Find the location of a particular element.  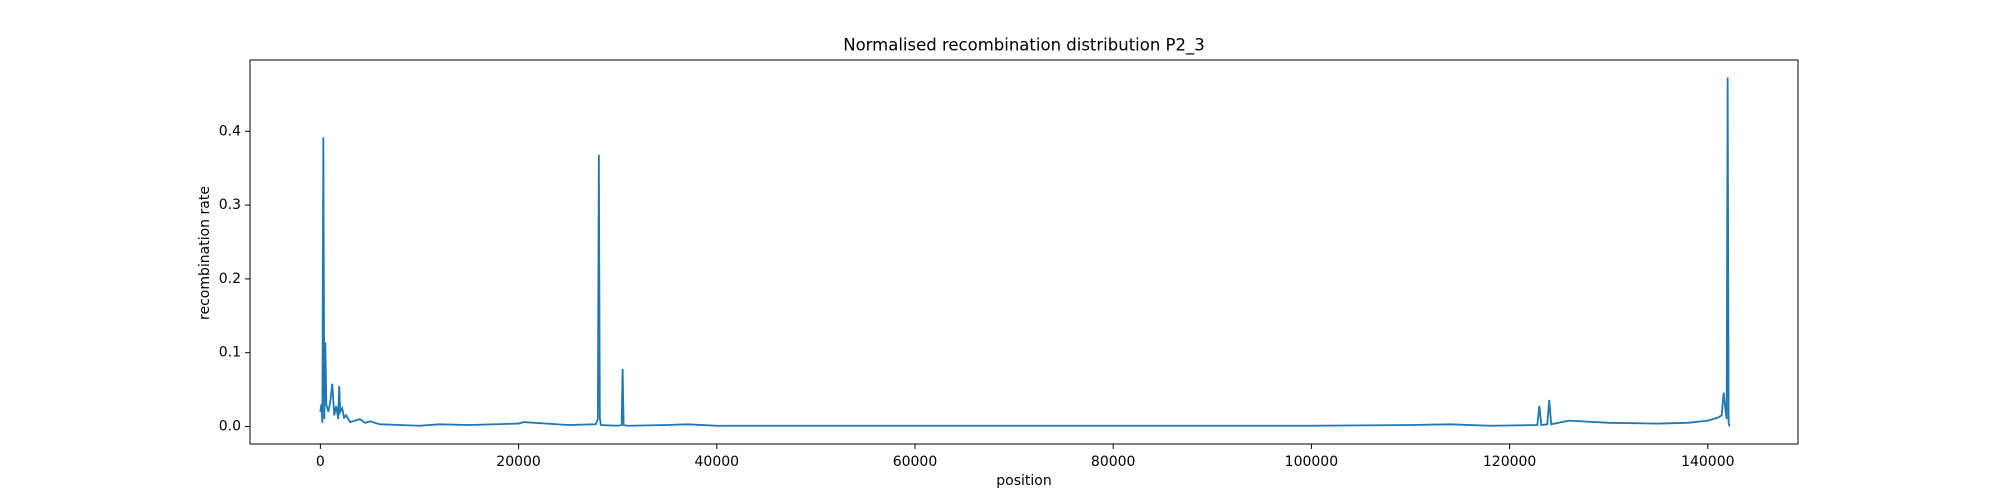

y-axis-label: recombination rate is located at coordinates (205, 253).